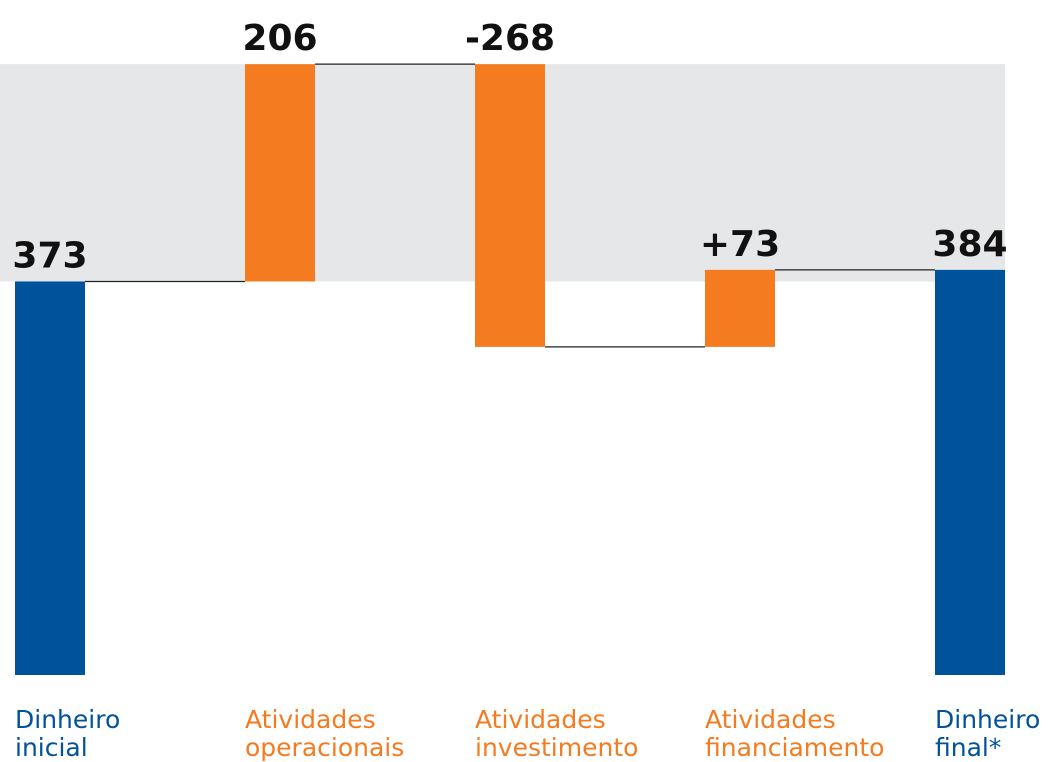 The width and height of the screenshot is (1048, 762). What do you see at coordinates (49, 255) in the screenshot?
I see `value-label: 373` at bounding box center [49, 255].